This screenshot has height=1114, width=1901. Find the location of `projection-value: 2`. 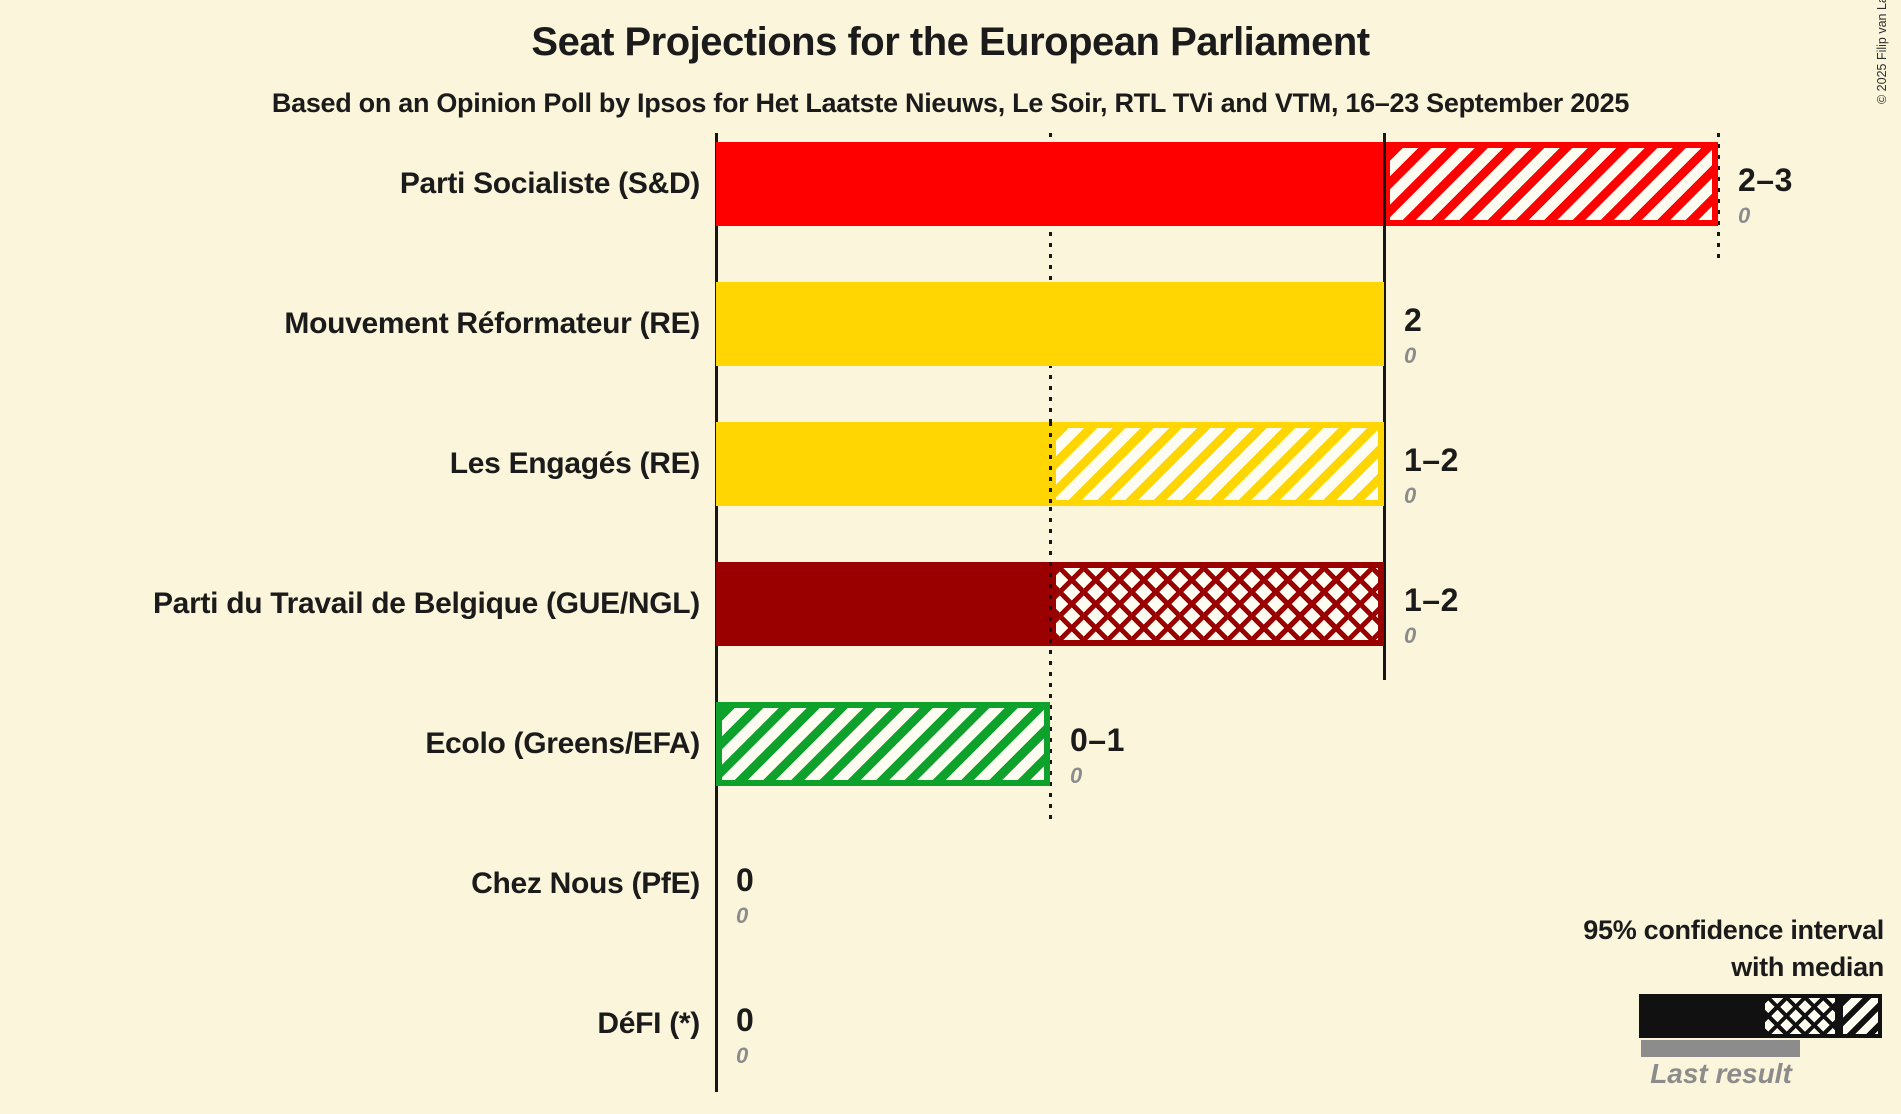

projection-value: 2 is located at coordinates (1413, 320).